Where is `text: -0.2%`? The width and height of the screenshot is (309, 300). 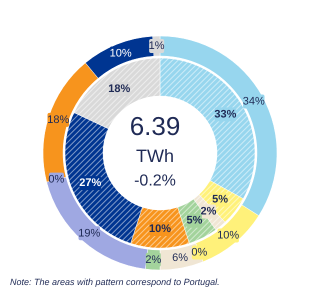 text: -0.2% is located at coordinates (155, 181).